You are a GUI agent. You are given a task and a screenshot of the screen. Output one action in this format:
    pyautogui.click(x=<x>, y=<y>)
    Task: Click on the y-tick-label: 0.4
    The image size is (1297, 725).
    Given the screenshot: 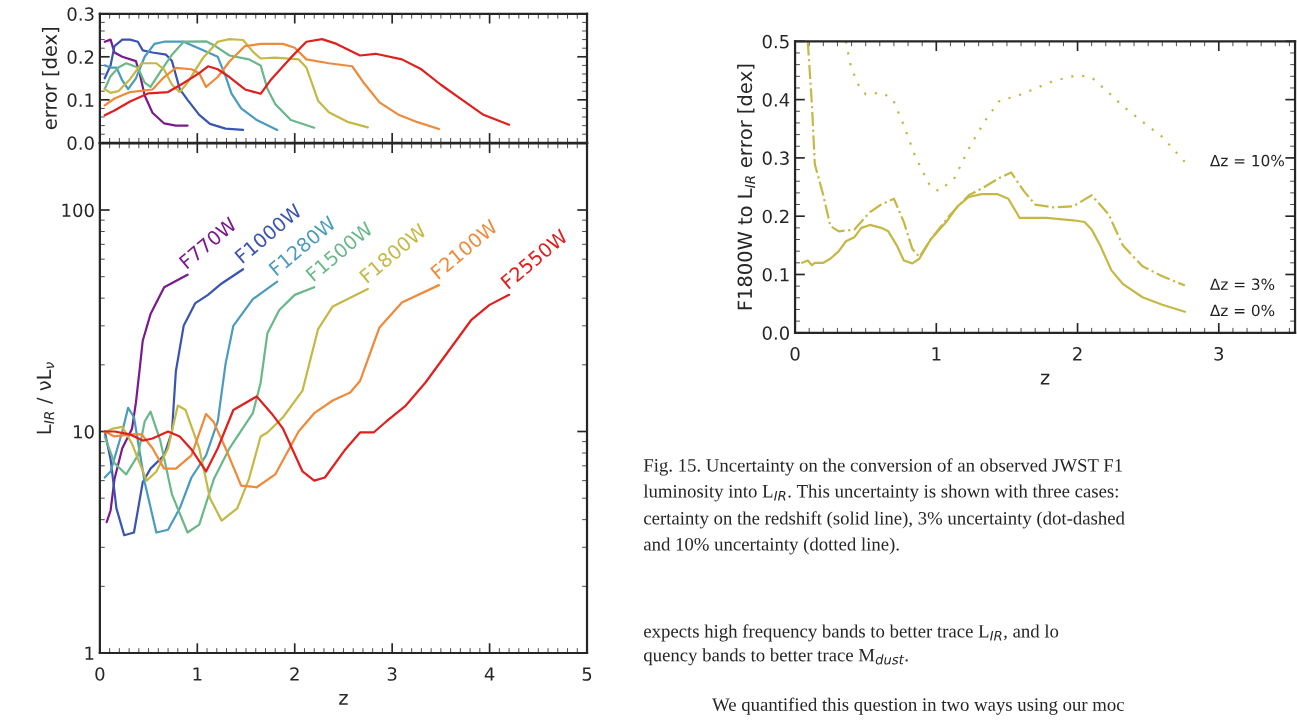 What is the action you would take?
    pyautogui.click(x=776, y=100)
    